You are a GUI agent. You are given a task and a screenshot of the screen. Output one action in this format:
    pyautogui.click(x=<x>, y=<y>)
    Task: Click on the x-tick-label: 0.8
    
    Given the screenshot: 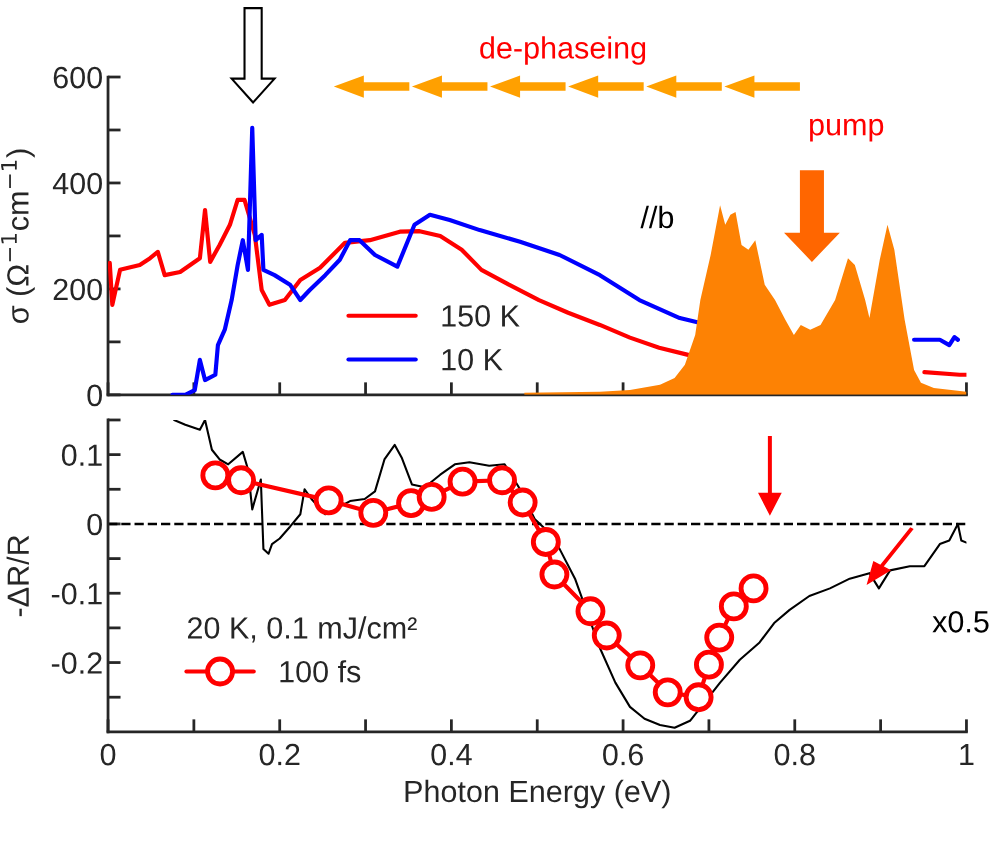 What is the action you would take?
    pyautogui.click(x=794, y=754)
    